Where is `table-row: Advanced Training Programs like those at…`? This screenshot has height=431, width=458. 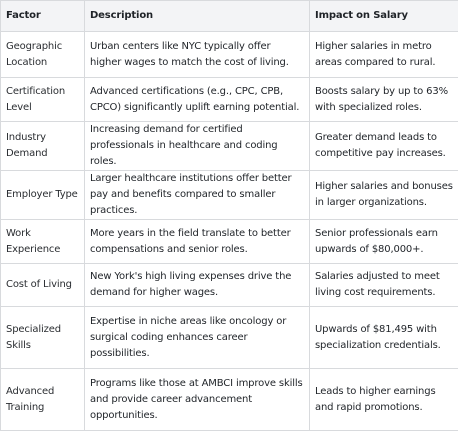
table-row: Advanced Training Programs like those at… is located at coordinates (229, 400).